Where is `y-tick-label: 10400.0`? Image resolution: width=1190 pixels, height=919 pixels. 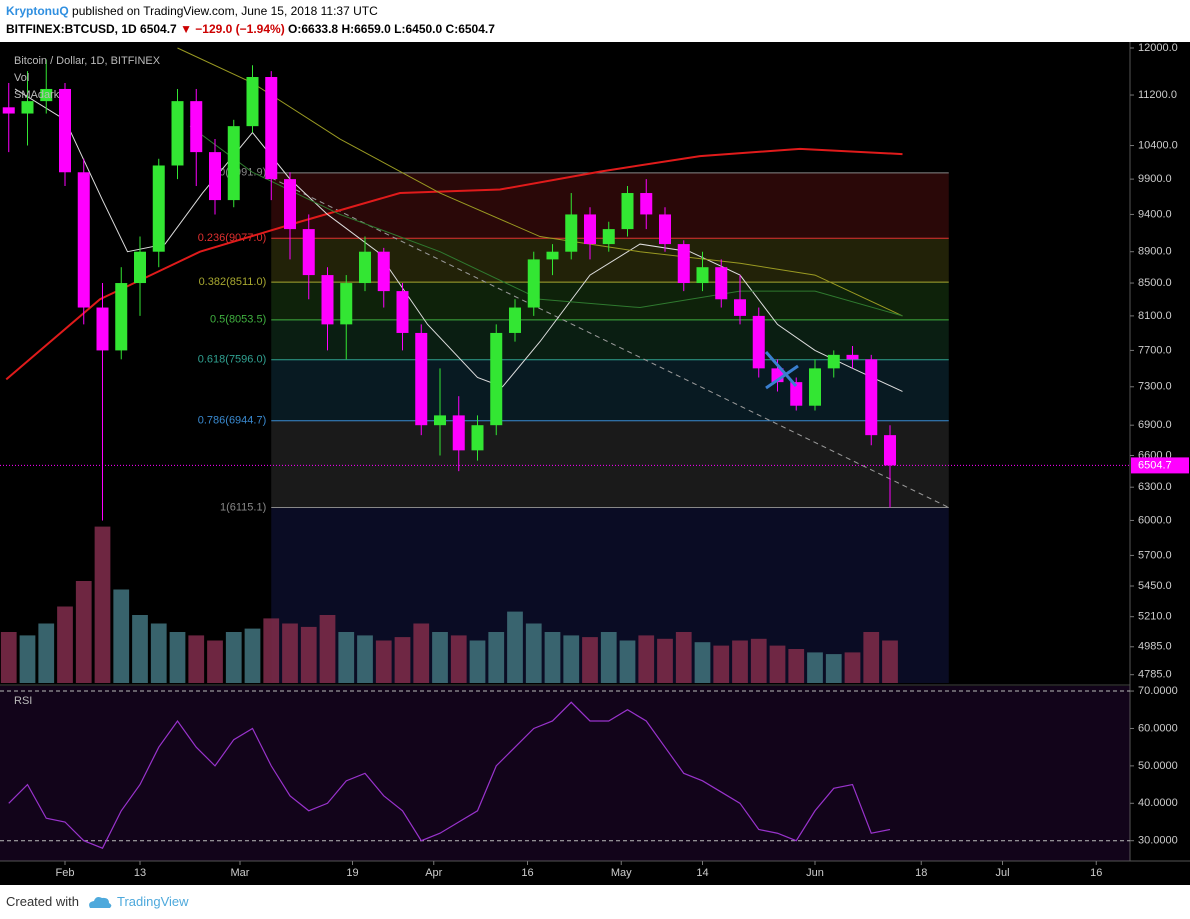
y-tick-label: 10400.0 is located at coordinates (1158, 145).